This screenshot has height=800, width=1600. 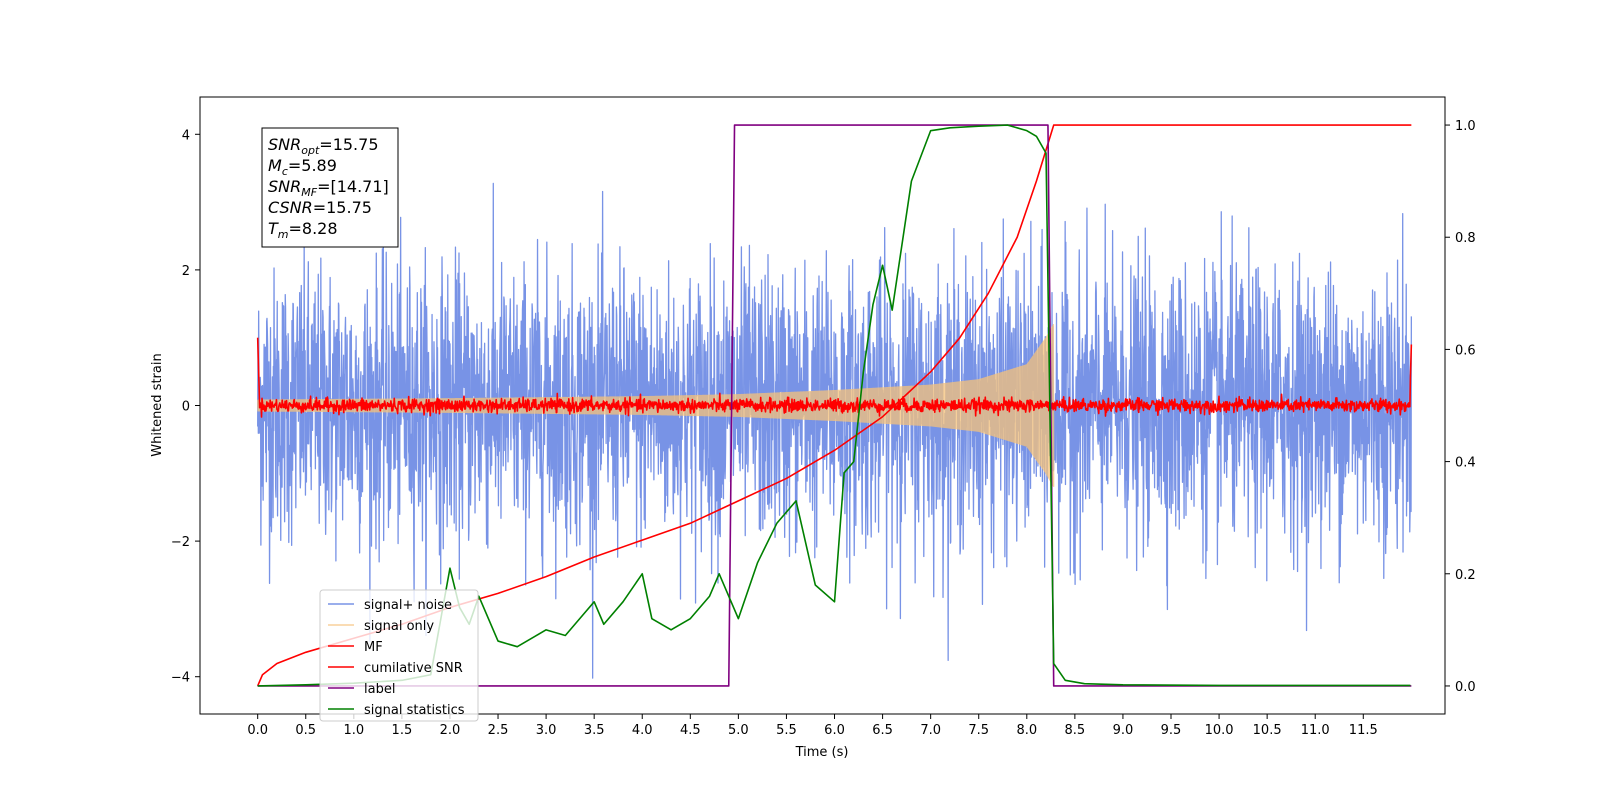 What do you see at coordinates (1465, 350) in the screenshot?
I see `y2-tick-label: 0.6` at bounding box center [1465, 350].